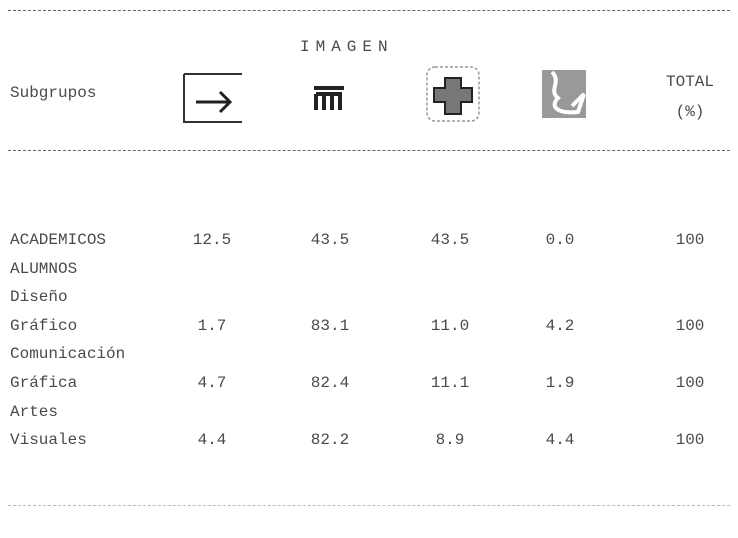 Image resolution: width=738 pixels, height=538 pixels. Describe the element at coordinates (560, 240) in the screenshot. I see `cell: 0.0` at that location.